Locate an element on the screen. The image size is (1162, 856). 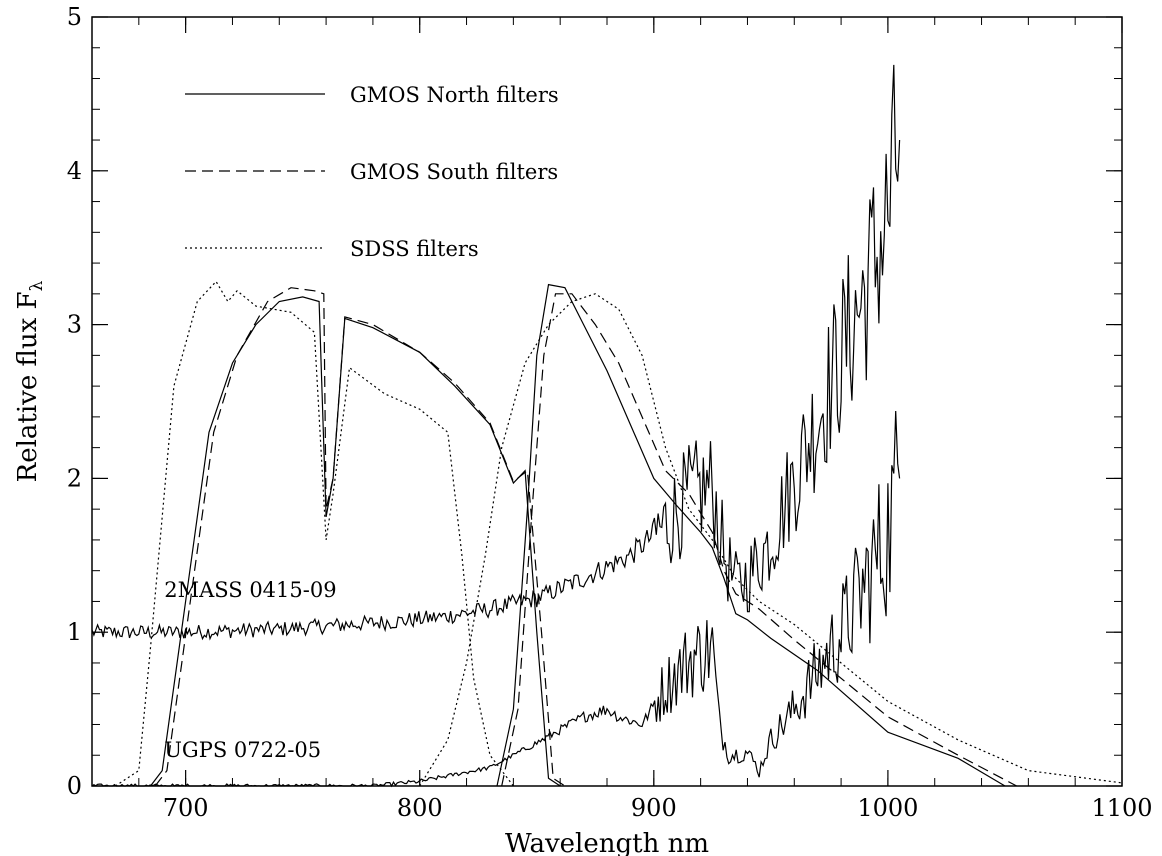
x-tick-label: 900 is located at coordinates (654, 808).